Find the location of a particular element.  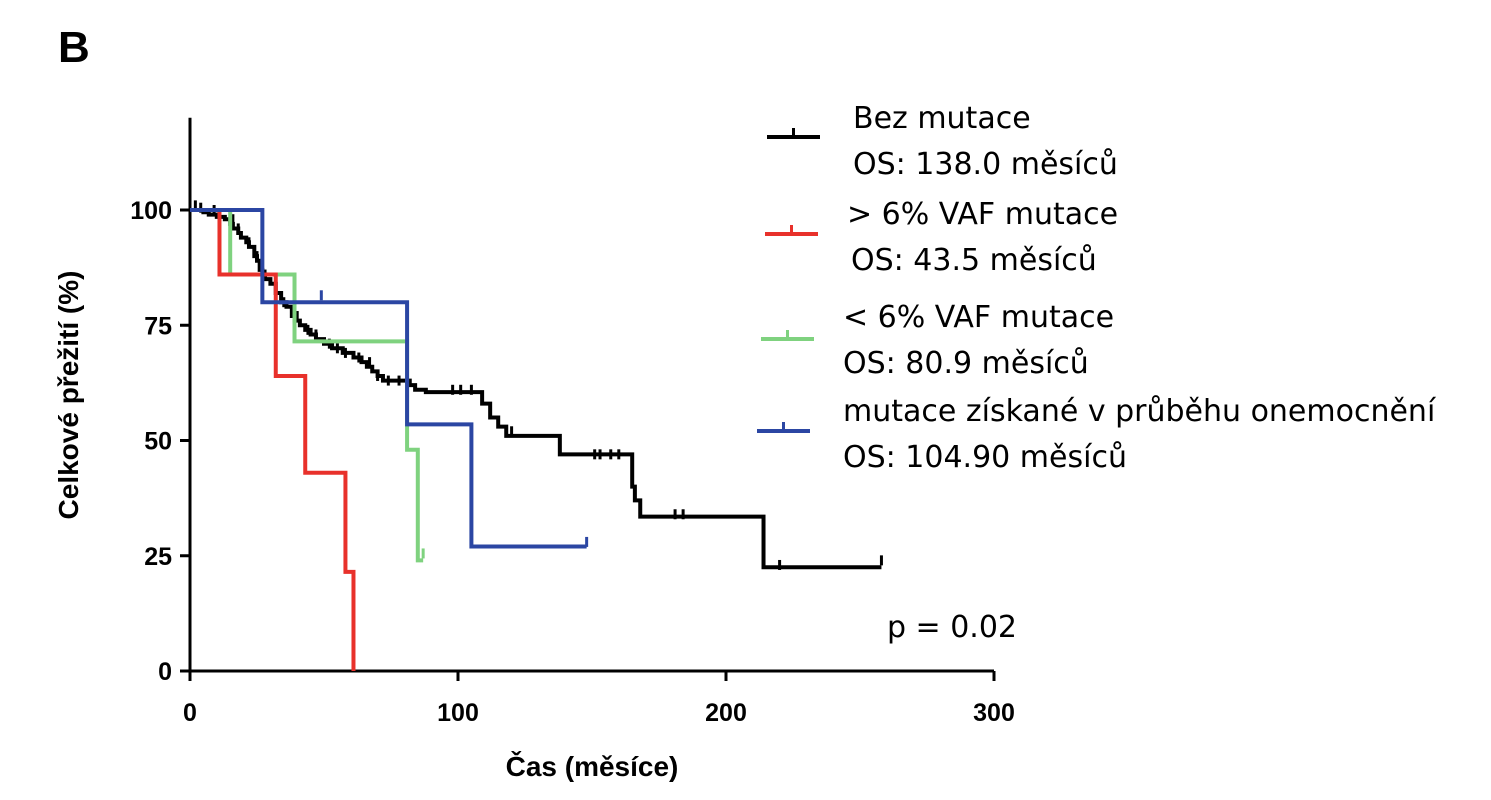

y-tick-label: 75 is located at coordinates (158, 326).